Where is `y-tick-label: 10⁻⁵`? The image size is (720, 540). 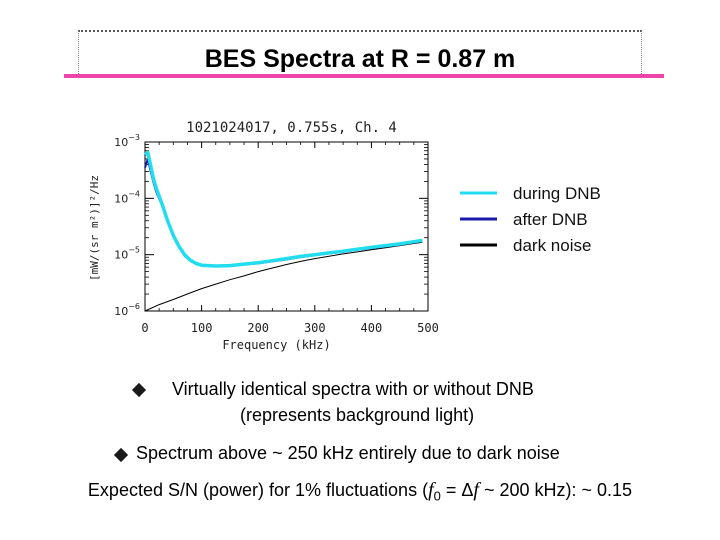
y-tick-label: 10⁻⁵ is located at coordinates (127, 254).